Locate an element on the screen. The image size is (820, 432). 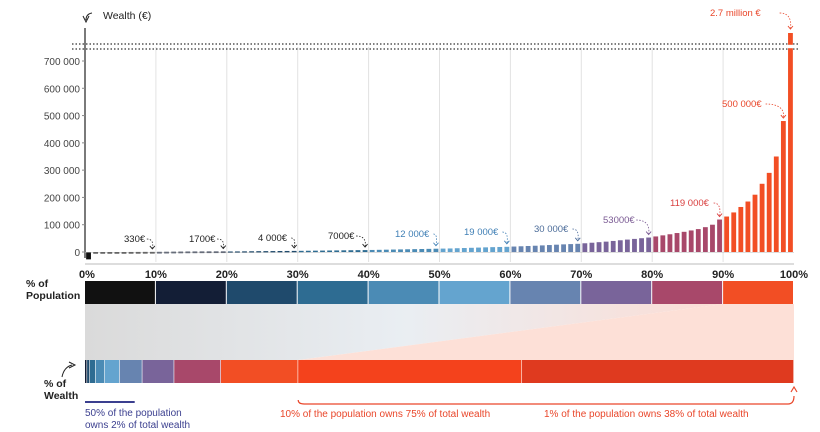
wealth-arrowhead is located at coordinates (72, 365).